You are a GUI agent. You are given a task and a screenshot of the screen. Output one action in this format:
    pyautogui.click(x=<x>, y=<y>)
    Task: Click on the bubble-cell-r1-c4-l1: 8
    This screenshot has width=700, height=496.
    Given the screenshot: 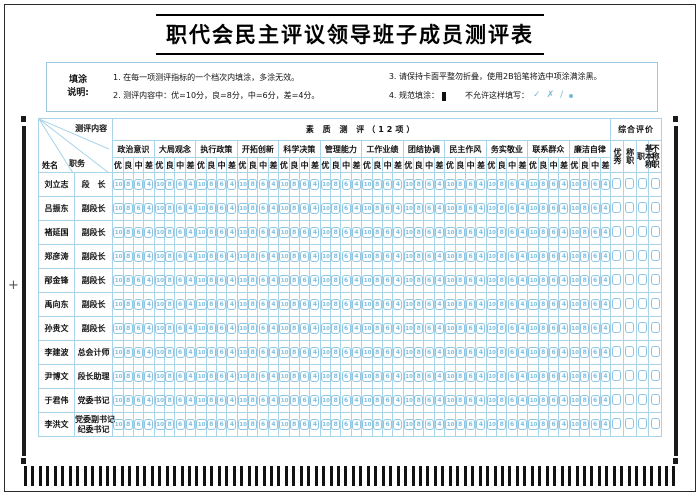 What is the action you would take?
    pyautogui.click(x=294, y=208)
    